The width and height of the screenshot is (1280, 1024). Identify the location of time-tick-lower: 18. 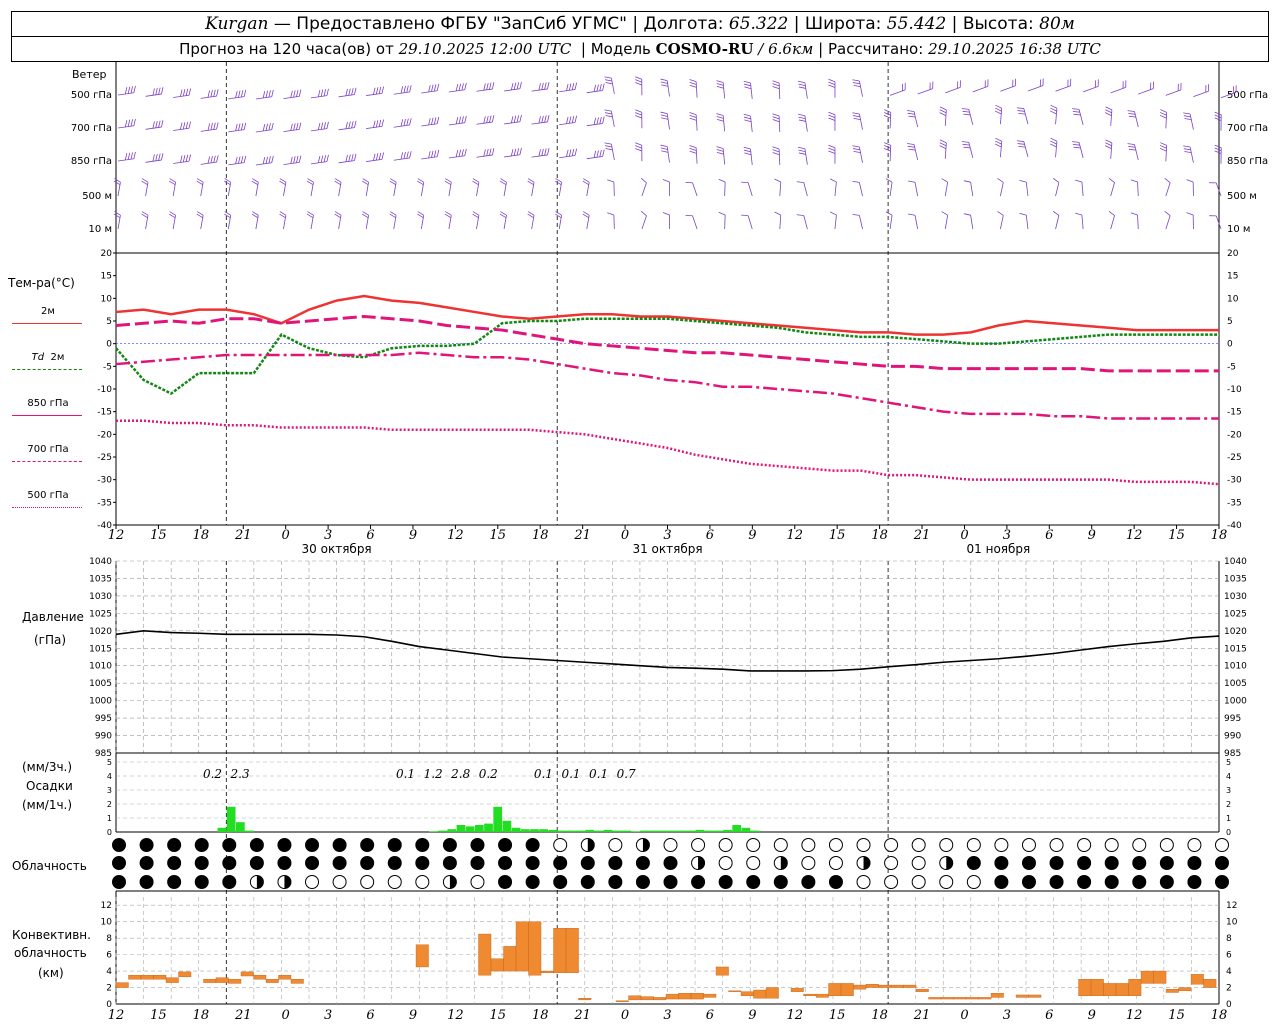
(540, 1015).